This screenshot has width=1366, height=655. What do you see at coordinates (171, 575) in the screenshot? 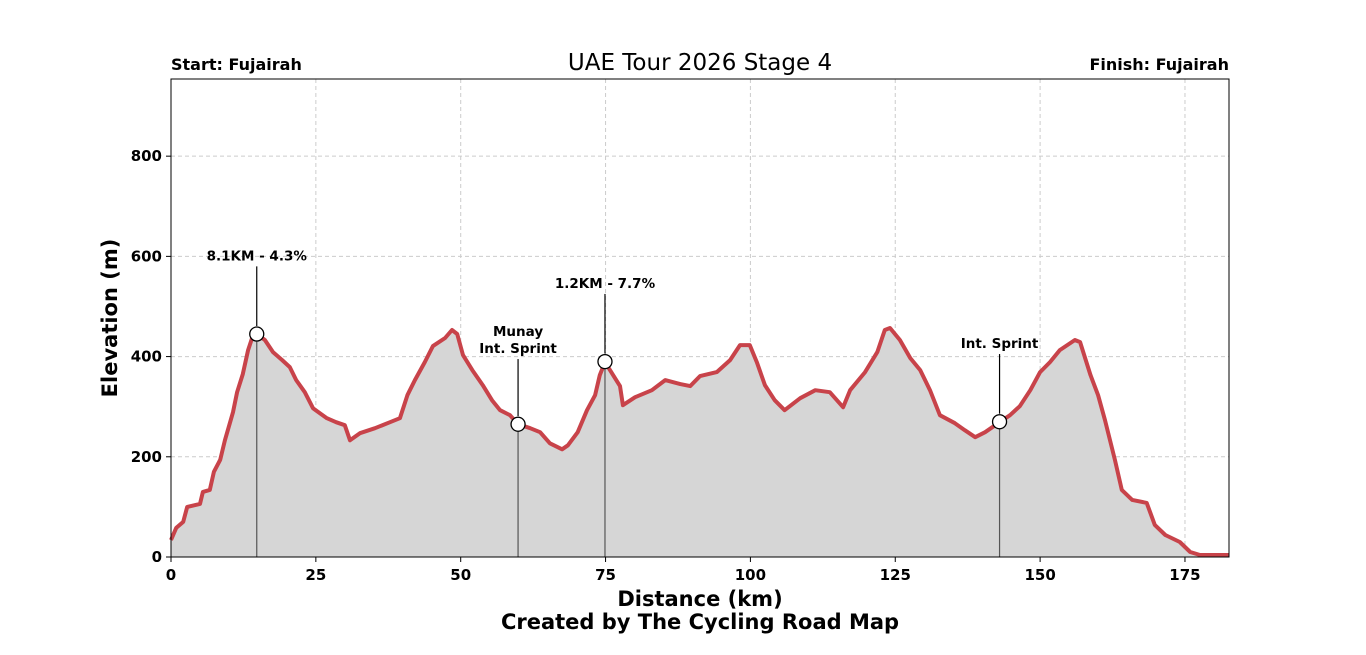
I see `x-tick-label: 0` at bounding box center [171, 575].